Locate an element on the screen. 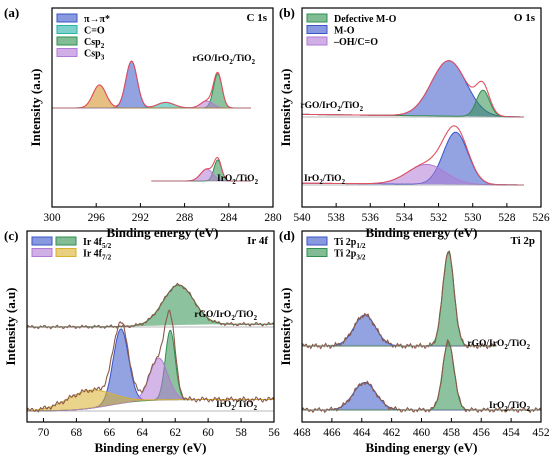  x-tick-label: 462 is located at coordinates (392, 433).